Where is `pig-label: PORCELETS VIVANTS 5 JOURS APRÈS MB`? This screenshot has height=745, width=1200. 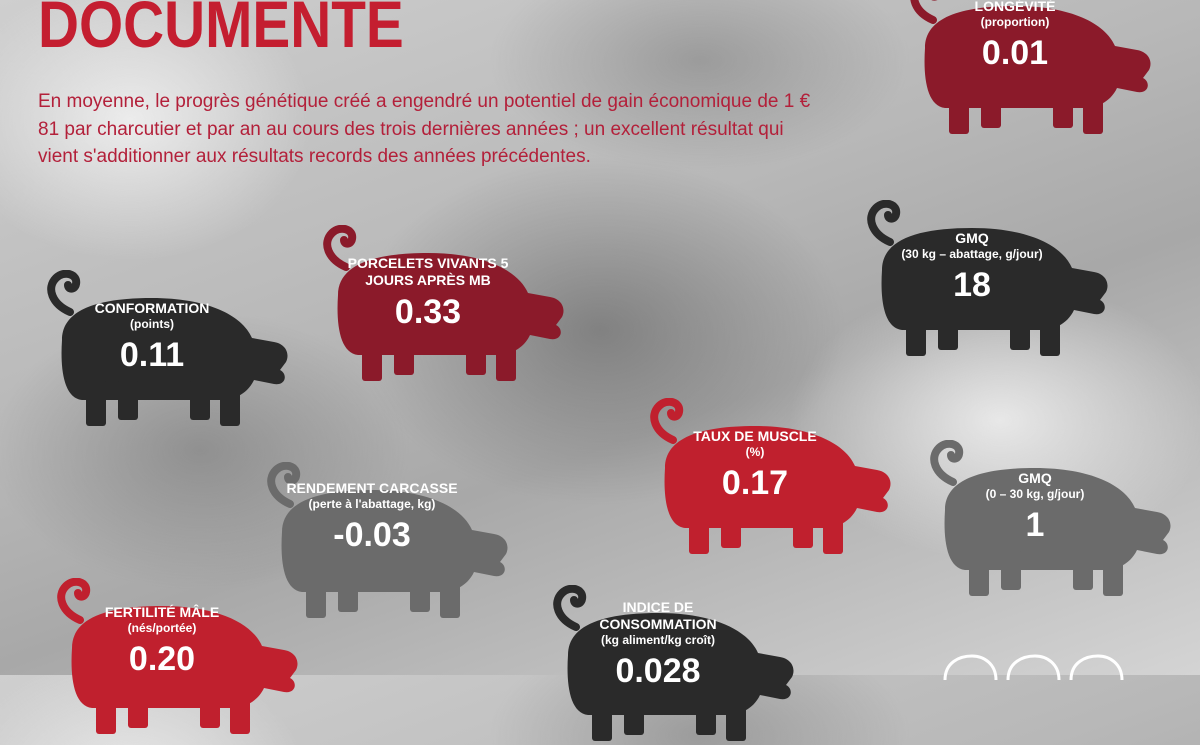
pig-label: PORCELETS VIVANTS 5 JOURS APRÈS MB is located at coordinates (428, 271).